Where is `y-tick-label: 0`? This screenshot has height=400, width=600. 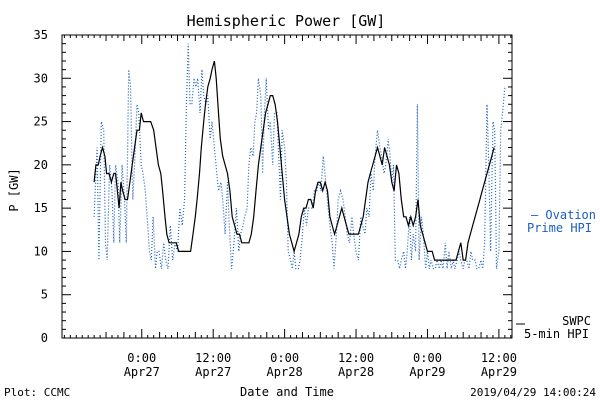 y-tick-label: 0 is located at coordinates (44, 338).